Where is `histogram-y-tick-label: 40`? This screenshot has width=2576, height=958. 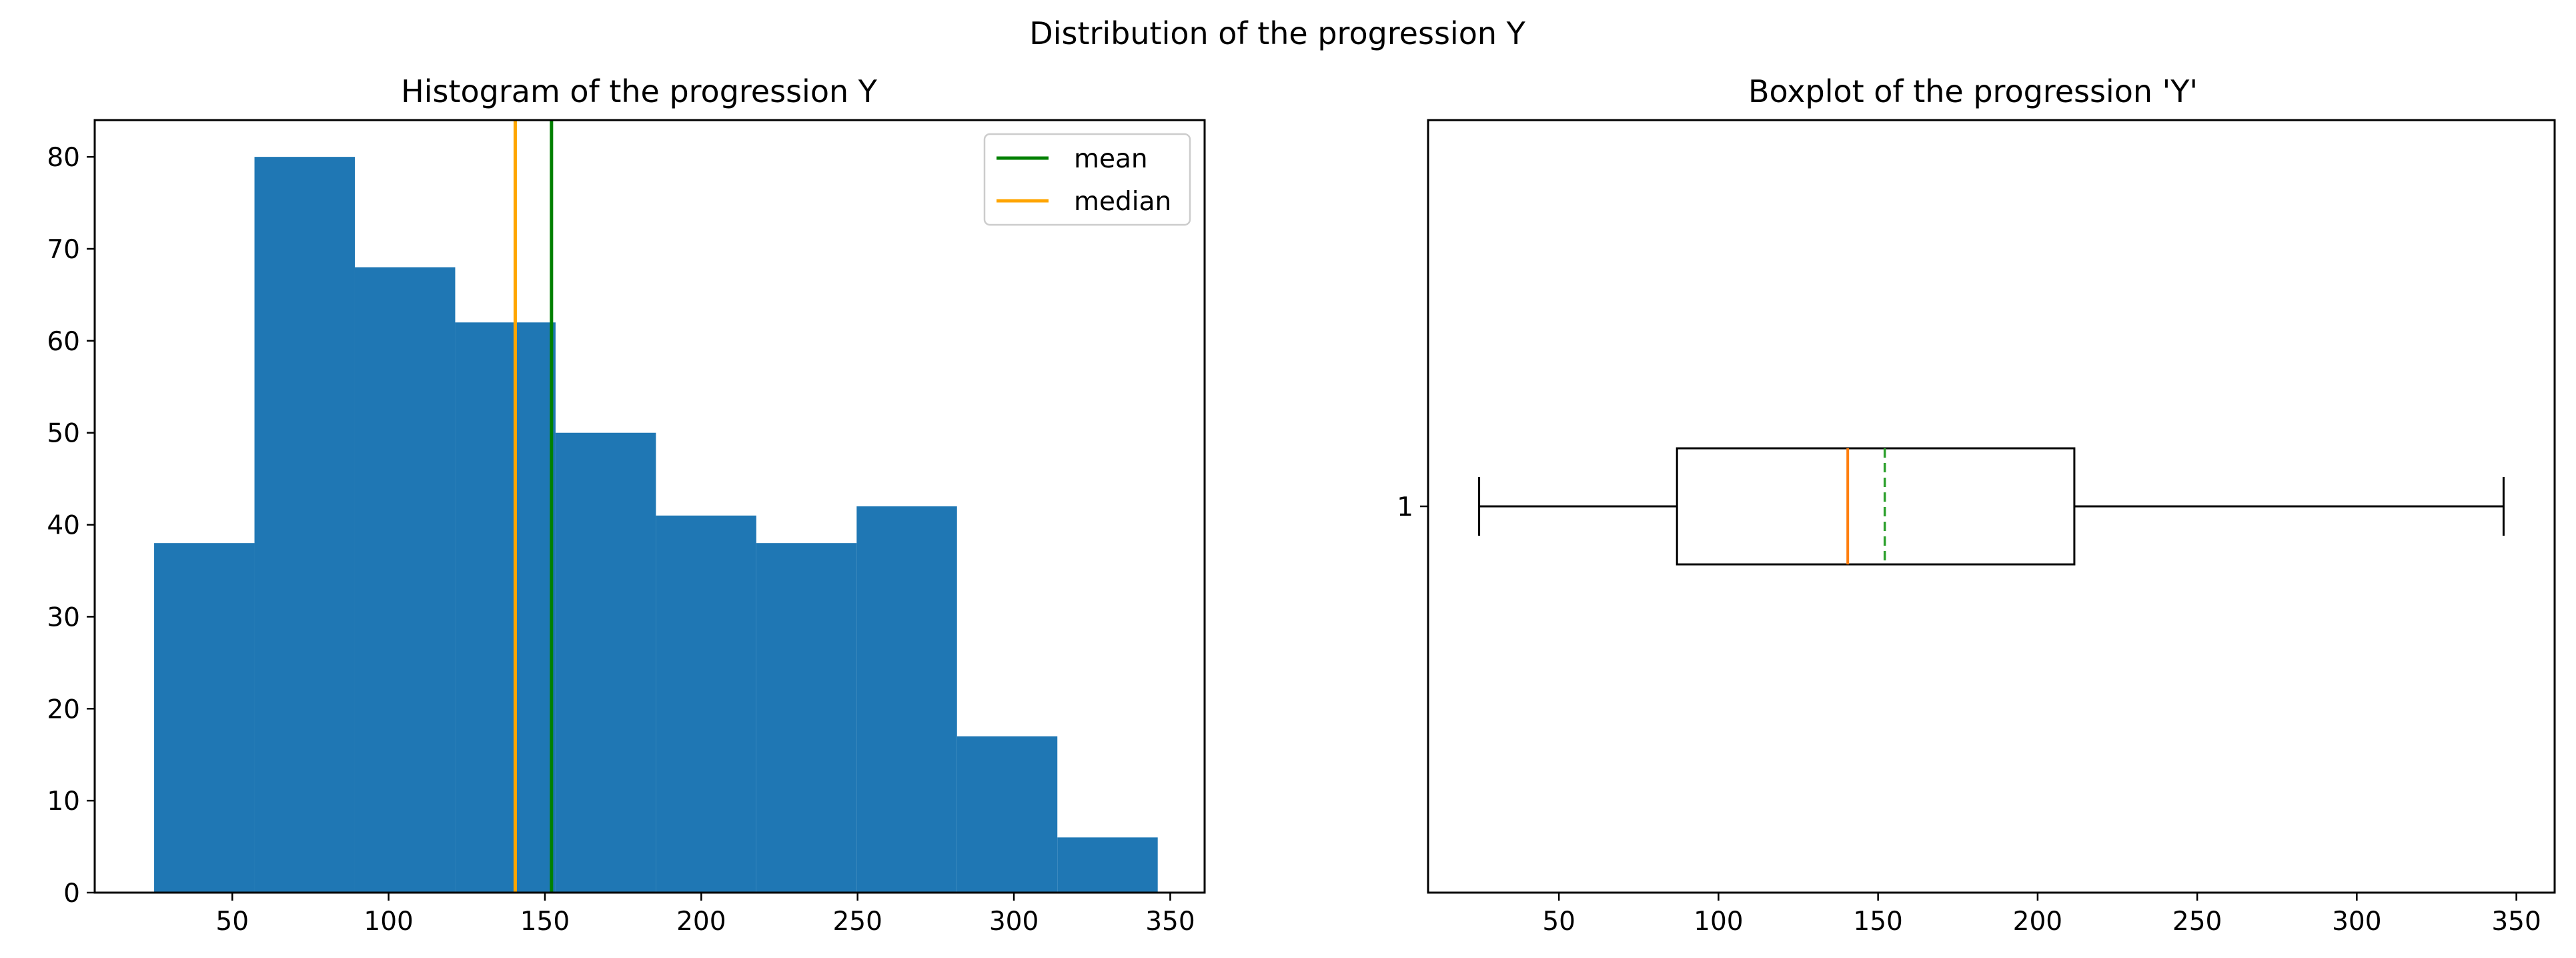
histogram-y-tick-label: 40 is located at coordinates (63, 526).